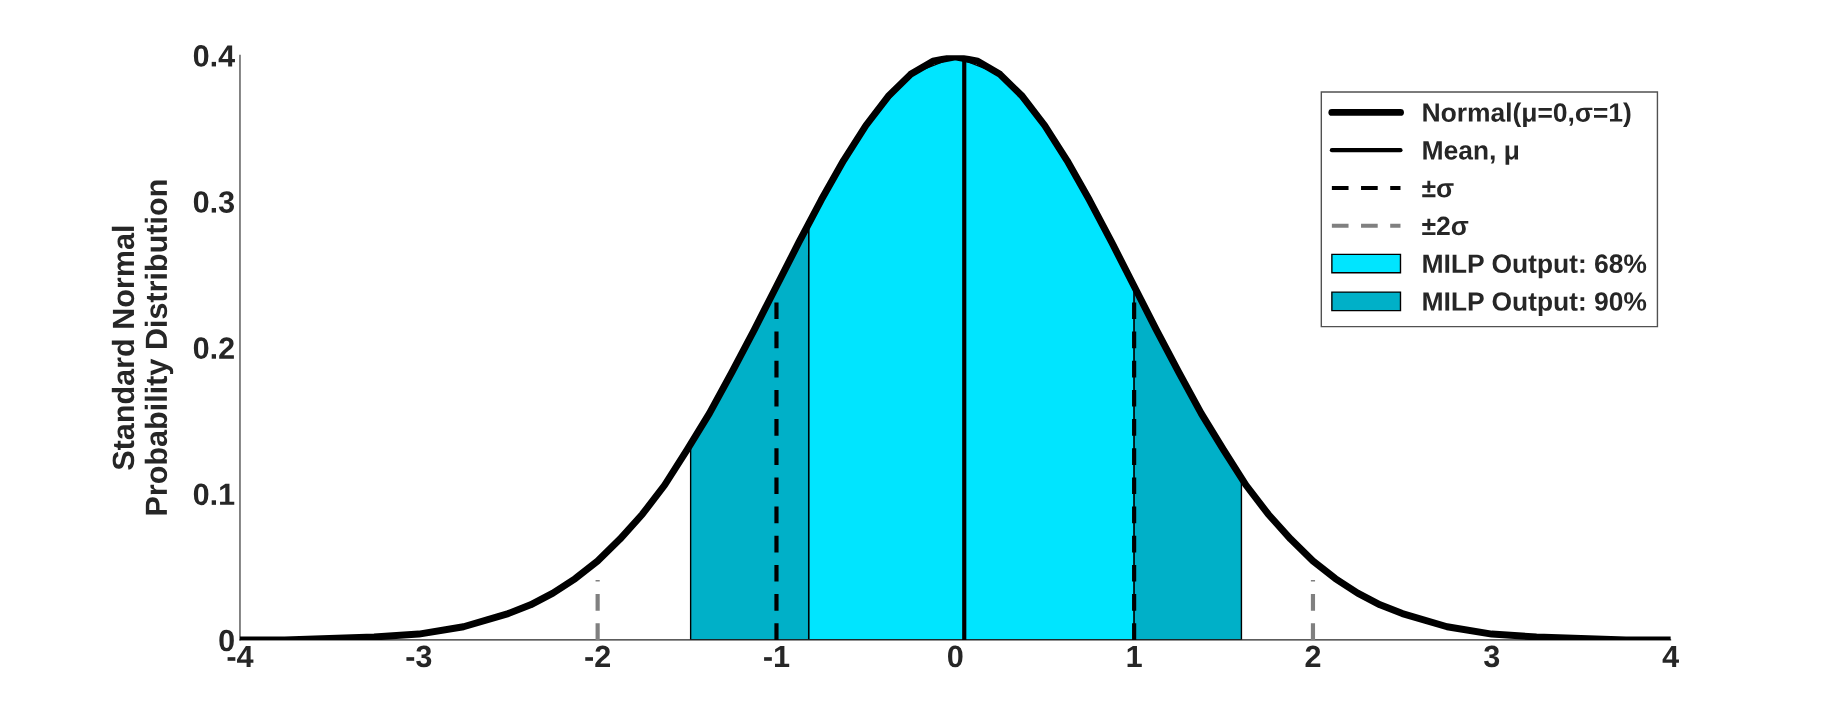  What do you see at coordinates (1134, 656) in the screenshot?
I see `x-tick-label: 1` at bounding box center [1134, 656].